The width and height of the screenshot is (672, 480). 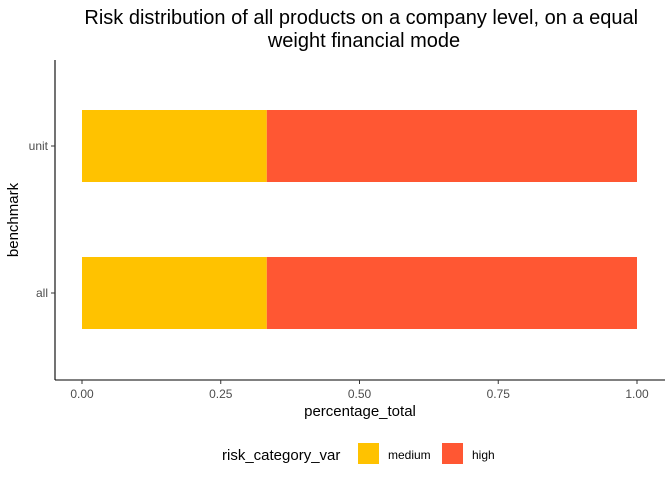 I want to click on y-tick-label: all, so click(x=42, y=293).